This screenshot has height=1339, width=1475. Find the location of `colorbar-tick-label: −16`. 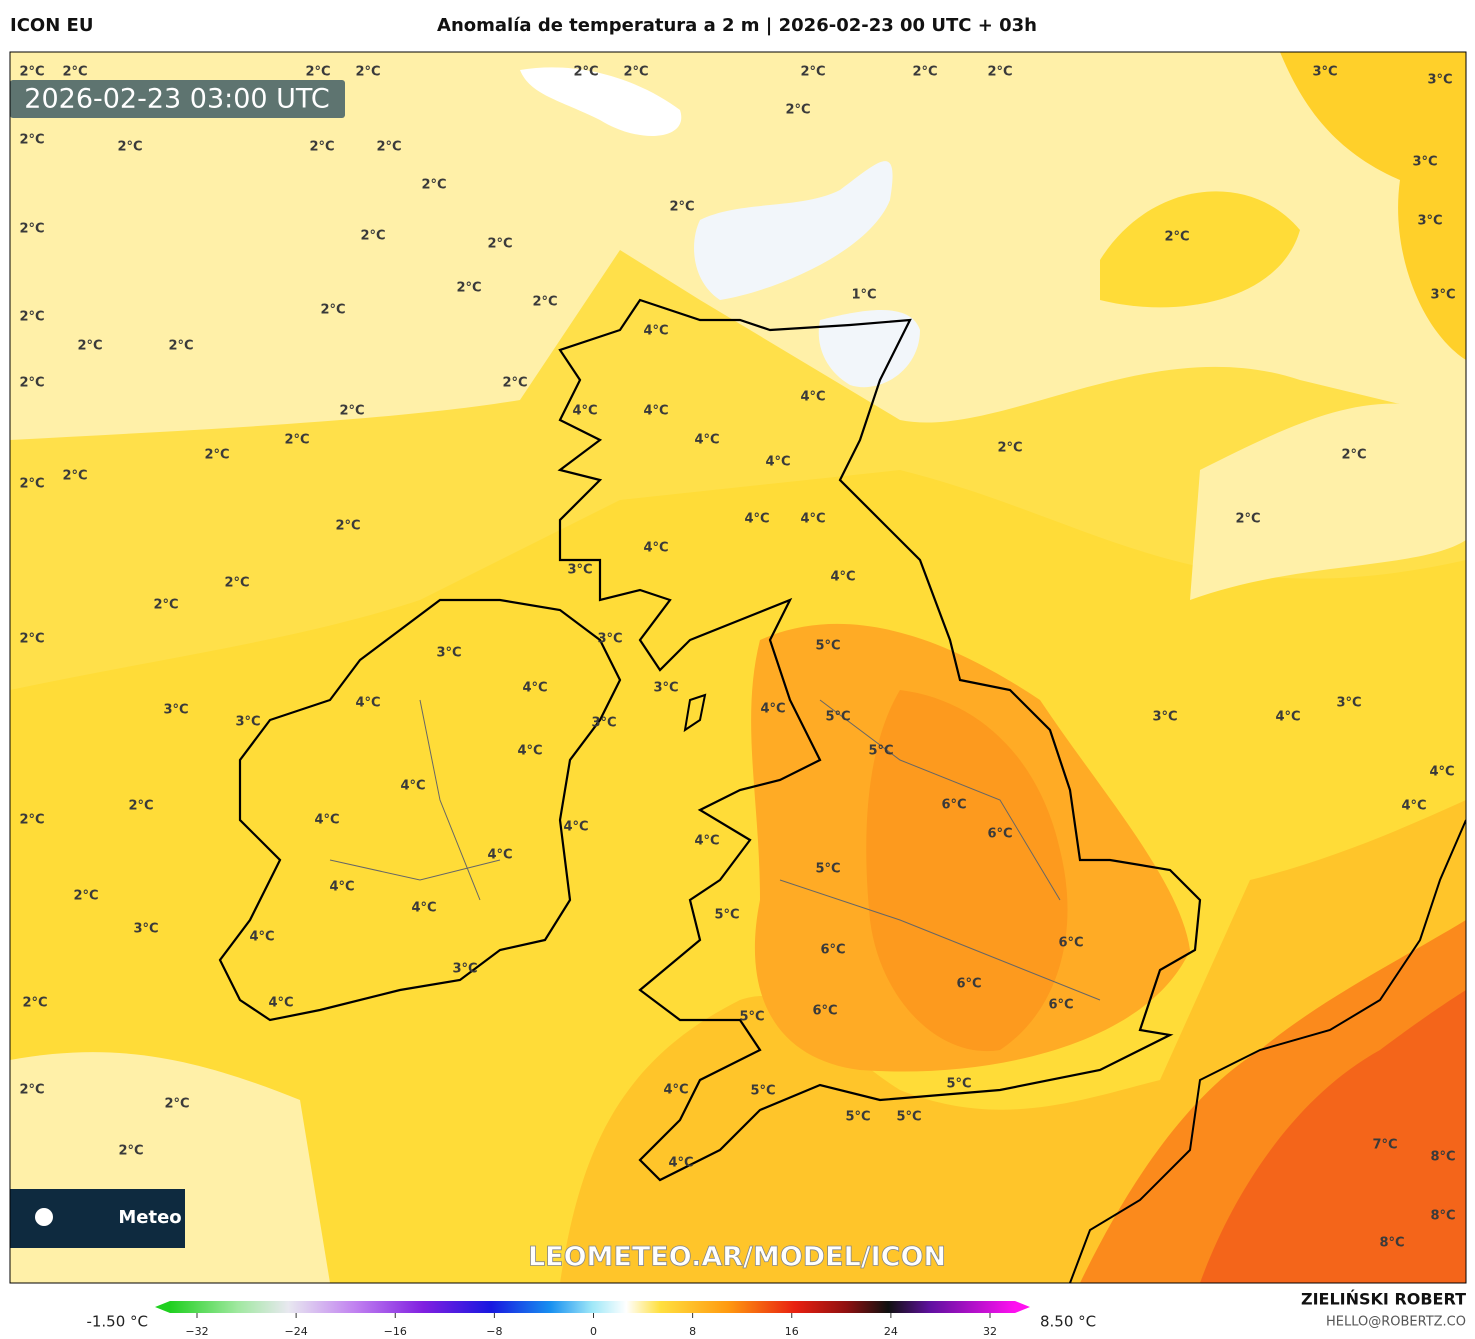

colorbar-tick-label: −16 is located at coordinates (395, 1331).